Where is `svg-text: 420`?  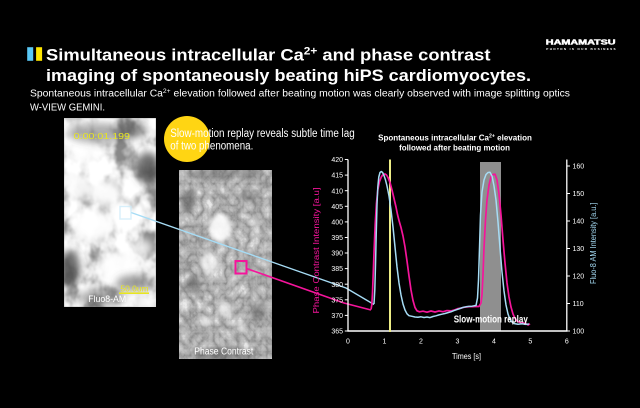
svg-text: 420 is located at coordinates (337, 160).